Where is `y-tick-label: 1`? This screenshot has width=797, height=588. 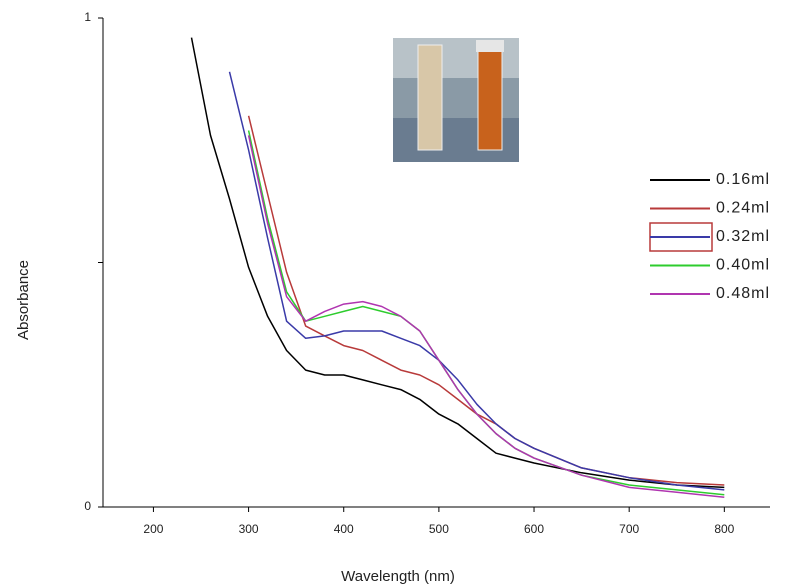 y-tick-label: 1 is located at coordinates (87, 17).